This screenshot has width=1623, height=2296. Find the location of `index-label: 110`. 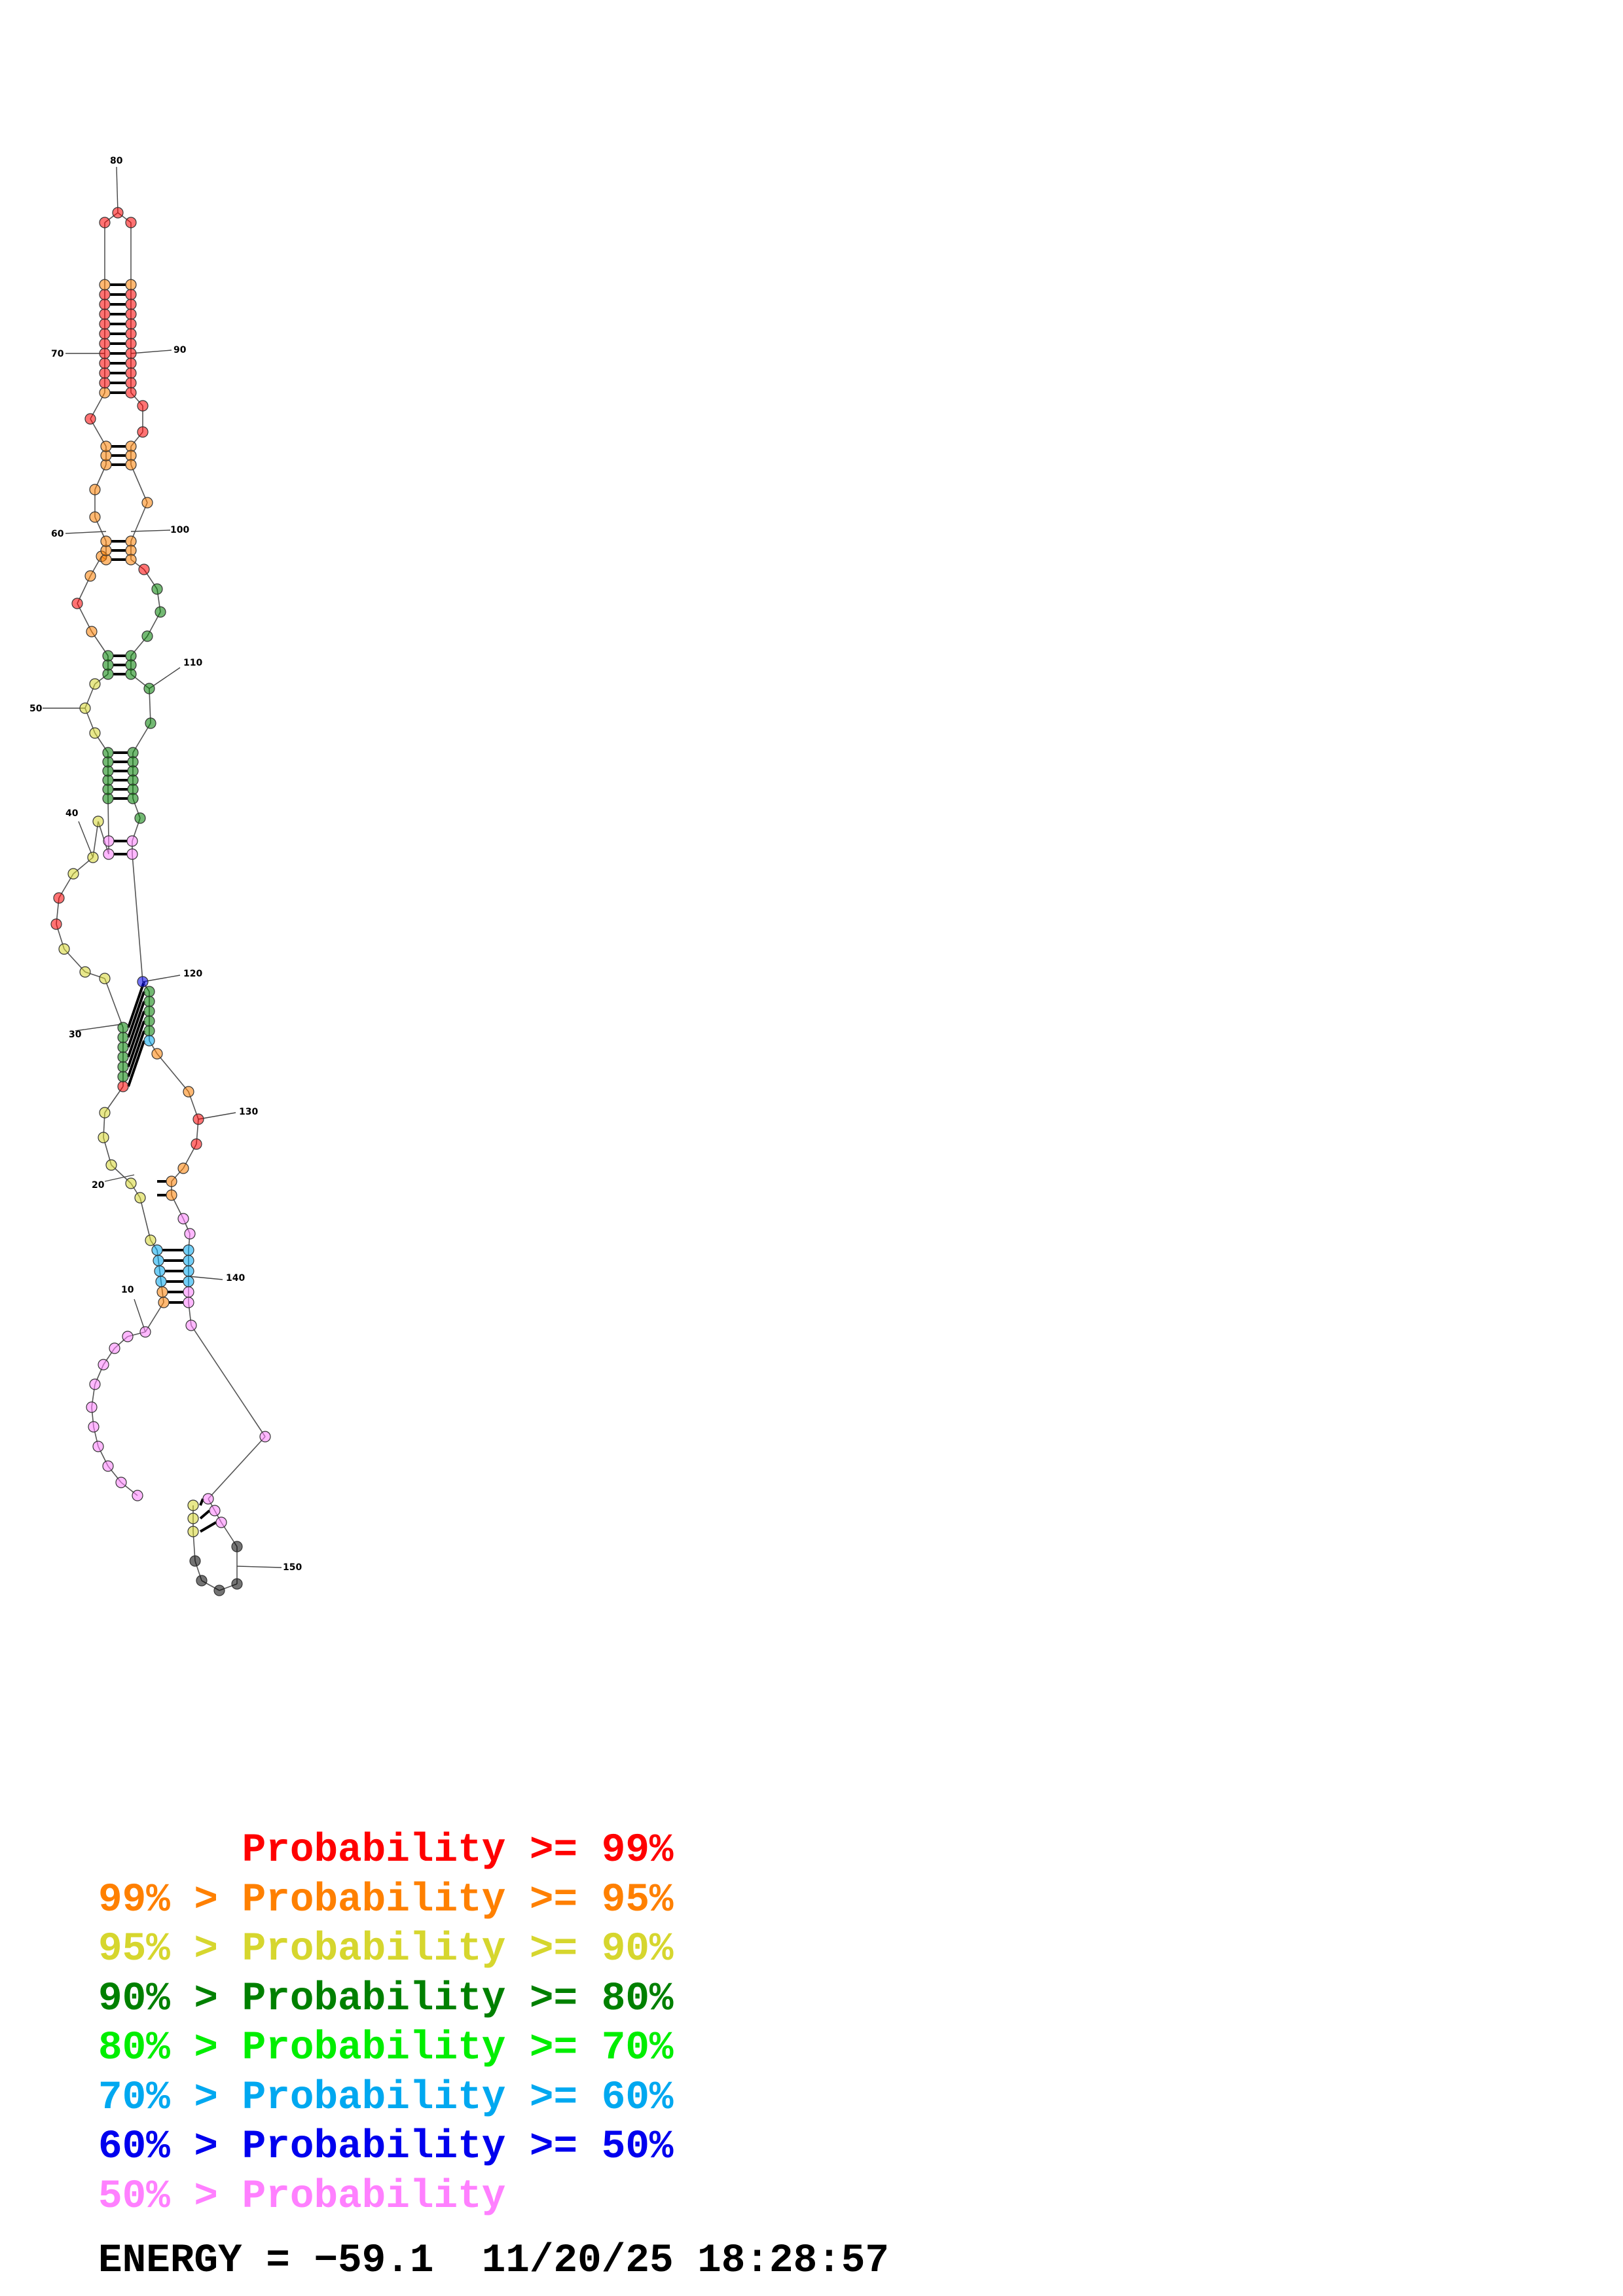

index-label: 110 is located at coordinates (192, 663).